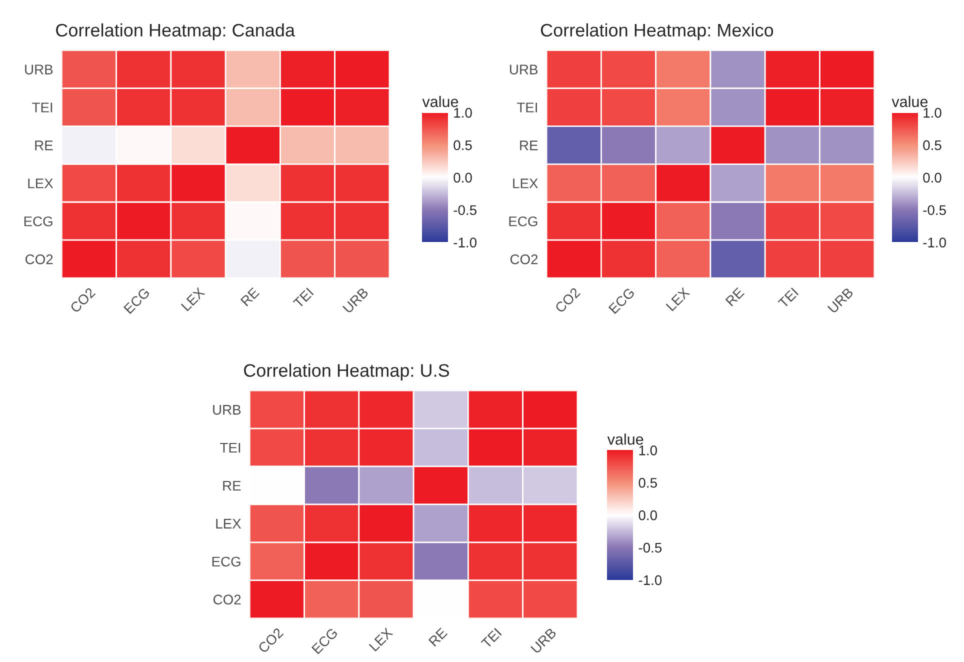 The image size is (964, 662). I want to click on chart-title: Correlation Heatmap: Canada, so click(176, 31).